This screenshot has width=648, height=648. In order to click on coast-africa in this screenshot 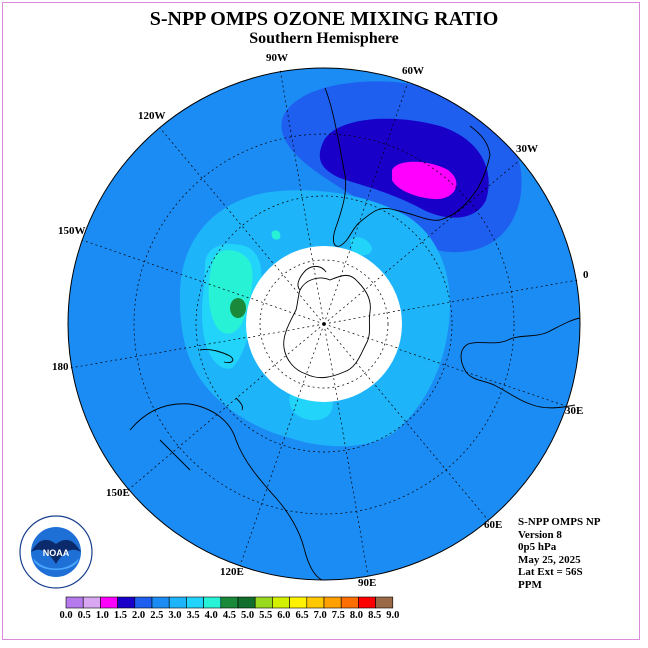, I will do `click(520, 363)`.